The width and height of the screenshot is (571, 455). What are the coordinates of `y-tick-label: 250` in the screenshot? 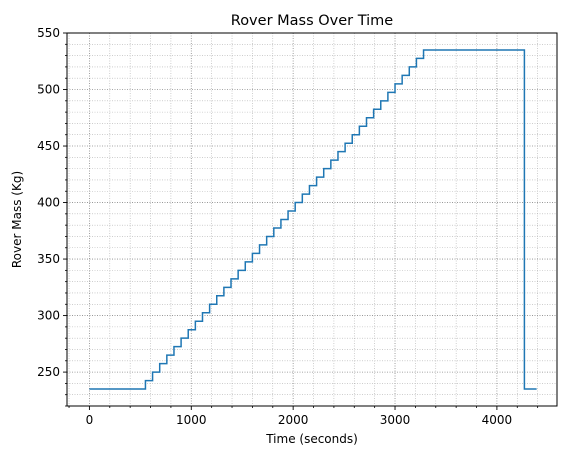 It's located at (48, 372).